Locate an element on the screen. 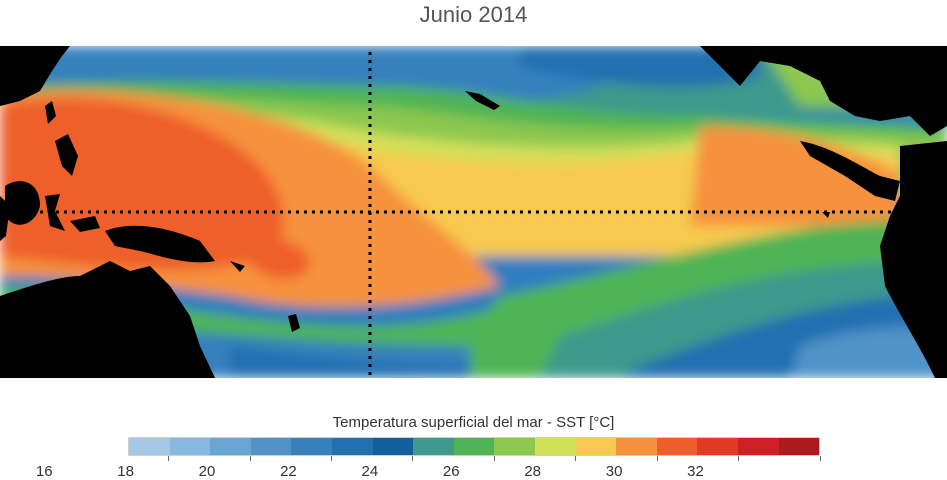 This screenshot has width=947, height=480. colorbar-tick-label: 28 is located at coordinates (533, 471).